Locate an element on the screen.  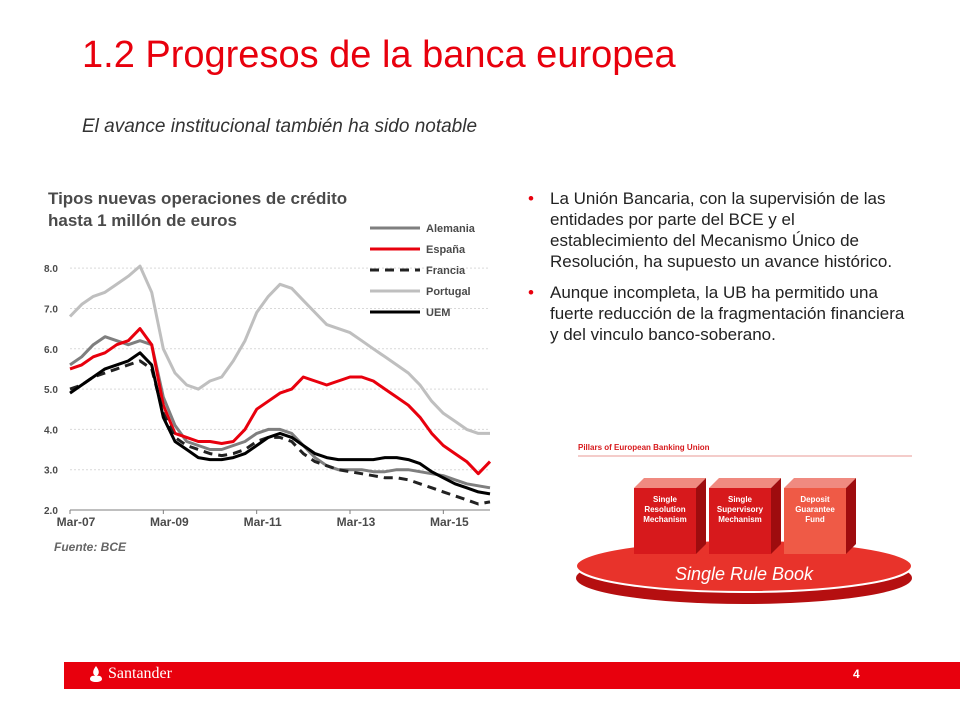
pillar-label: Fund is located at coordinates (815, 519).